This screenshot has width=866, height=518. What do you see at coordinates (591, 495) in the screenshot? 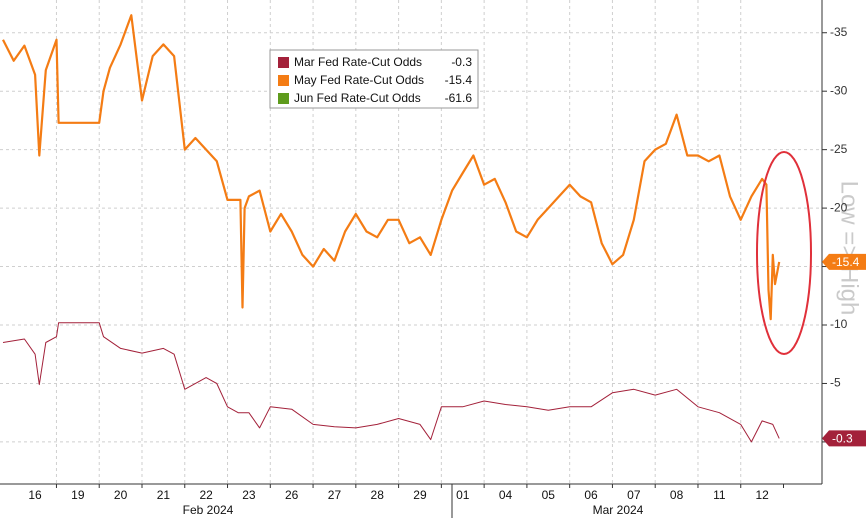
I see `x-tick-label: 06` at bounding box center [591, 495].